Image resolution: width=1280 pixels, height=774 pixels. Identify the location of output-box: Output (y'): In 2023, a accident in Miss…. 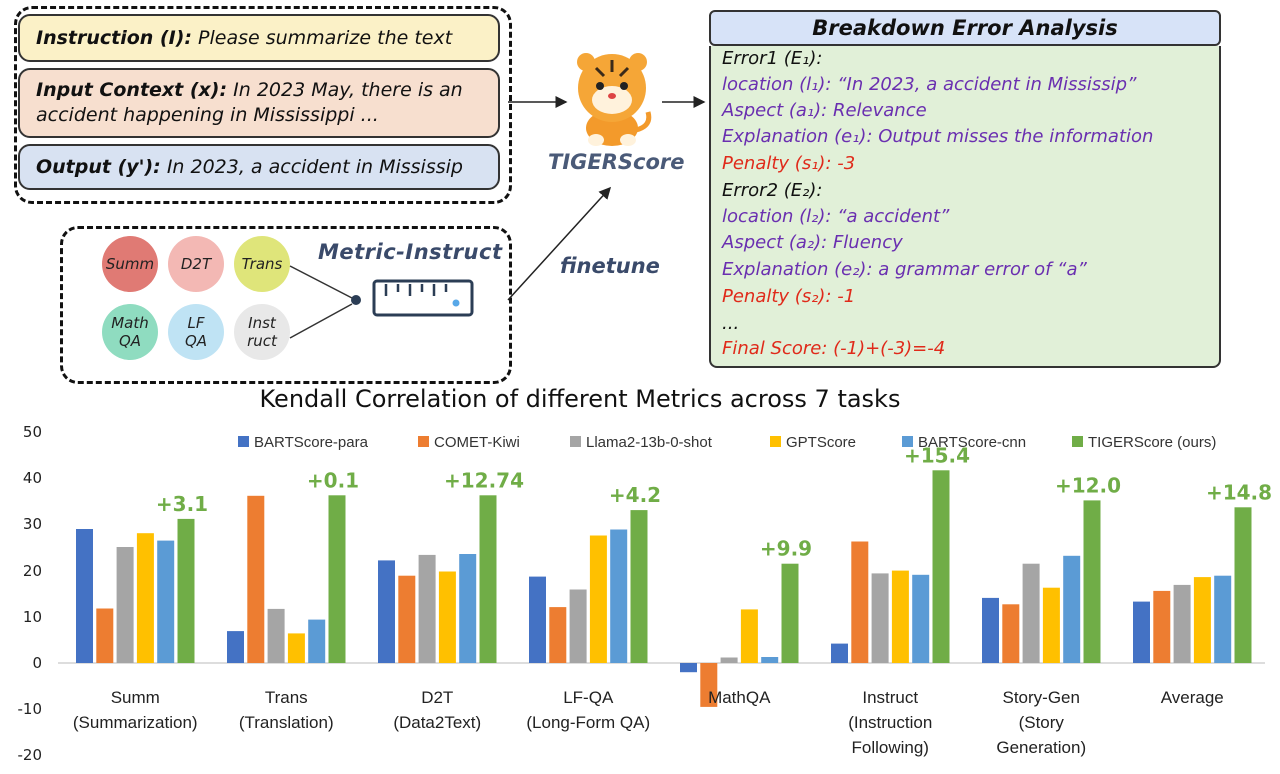
(259, 167).